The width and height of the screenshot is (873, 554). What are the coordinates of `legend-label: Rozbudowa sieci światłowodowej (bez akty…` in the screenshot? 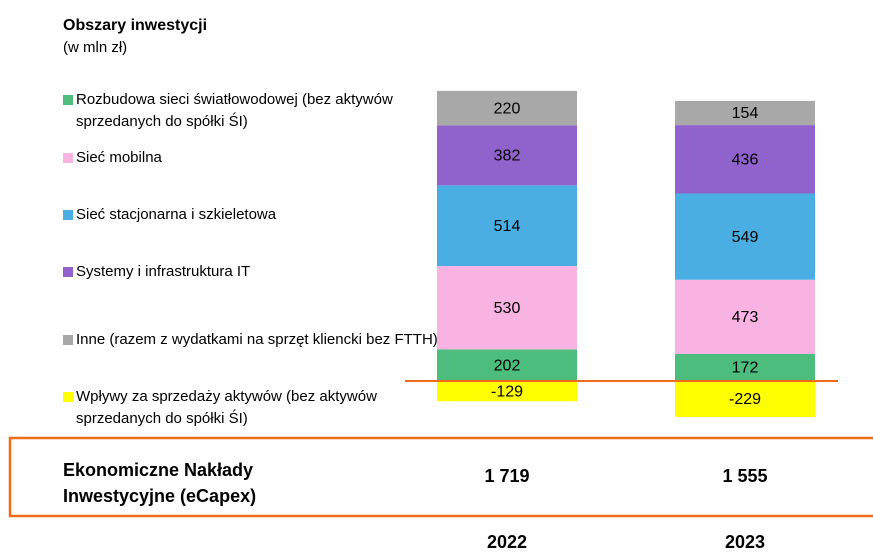 It's located at (234, 110).